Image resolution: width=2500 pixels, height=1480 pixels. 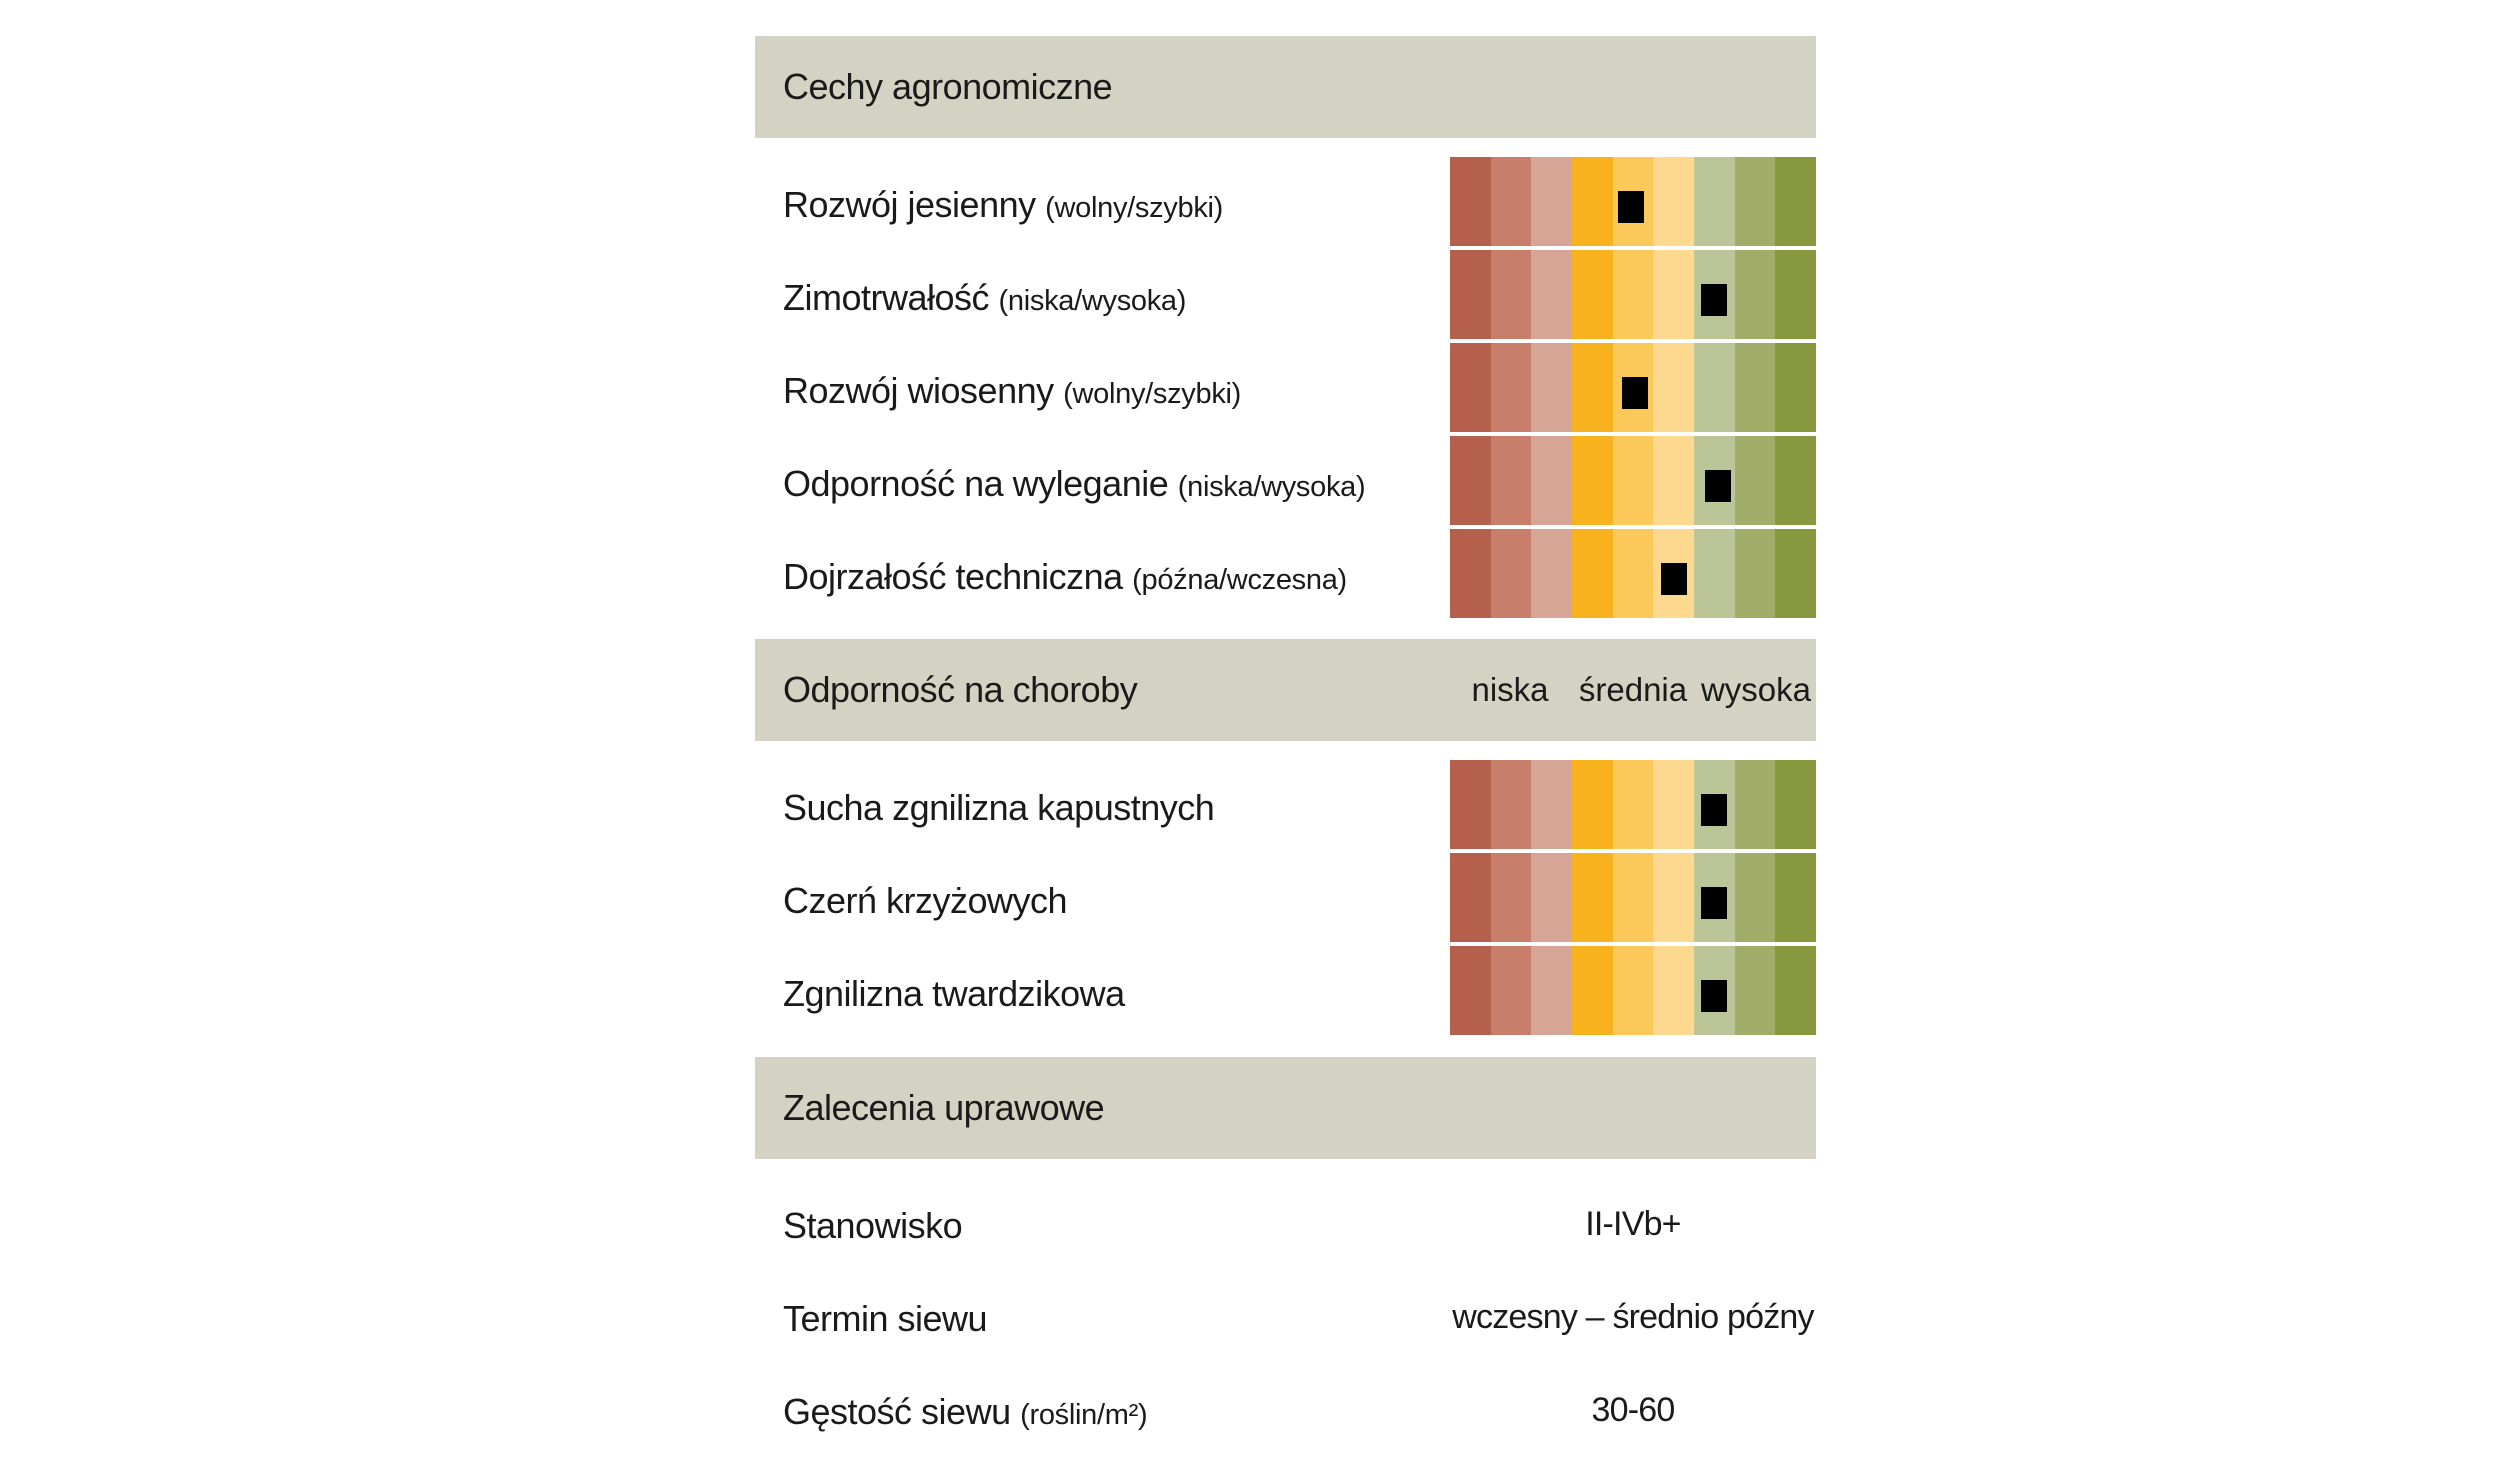 I want to click on agronomic-row-label: Zimotrwałość (niska/wysoka), so click(x=984, y=298).